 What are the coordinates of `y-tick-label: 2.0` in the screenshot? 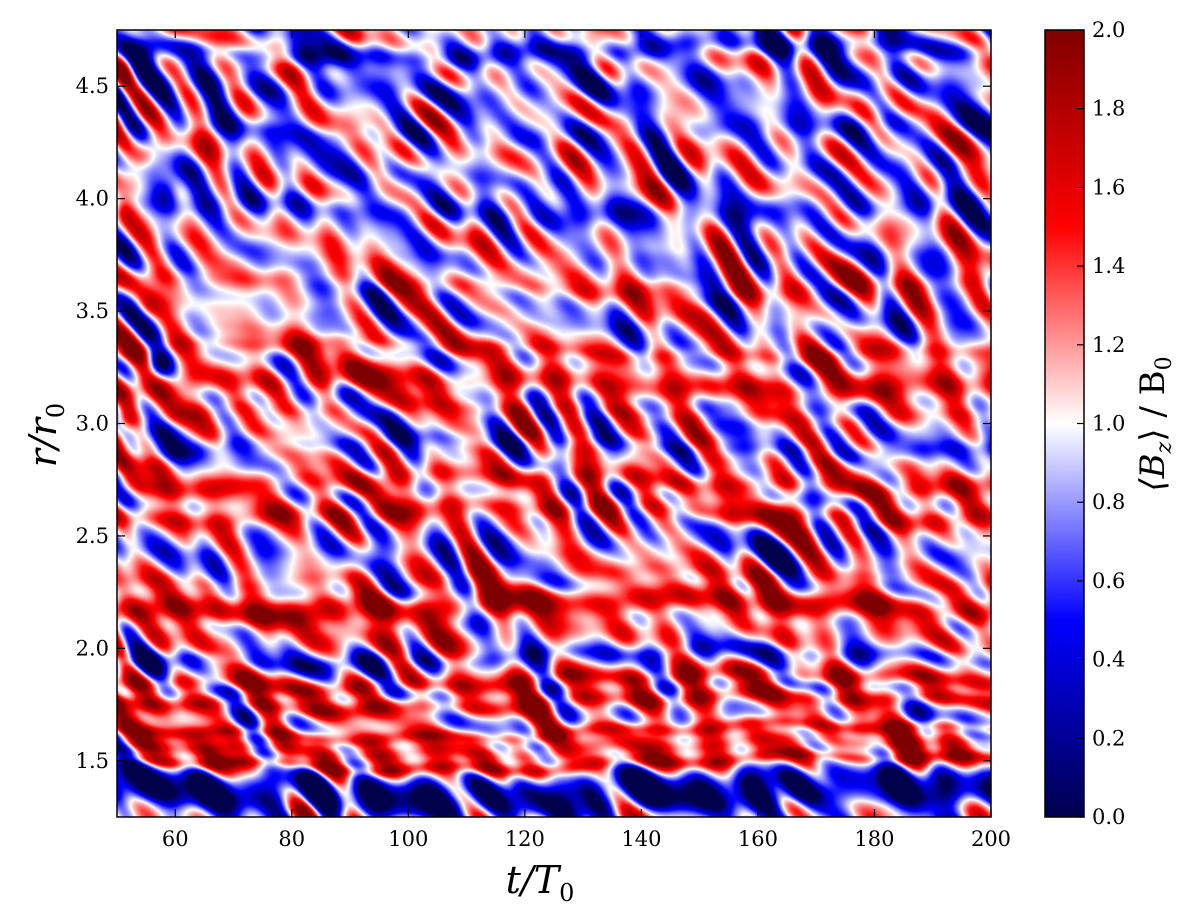 It's located at (92, 648).